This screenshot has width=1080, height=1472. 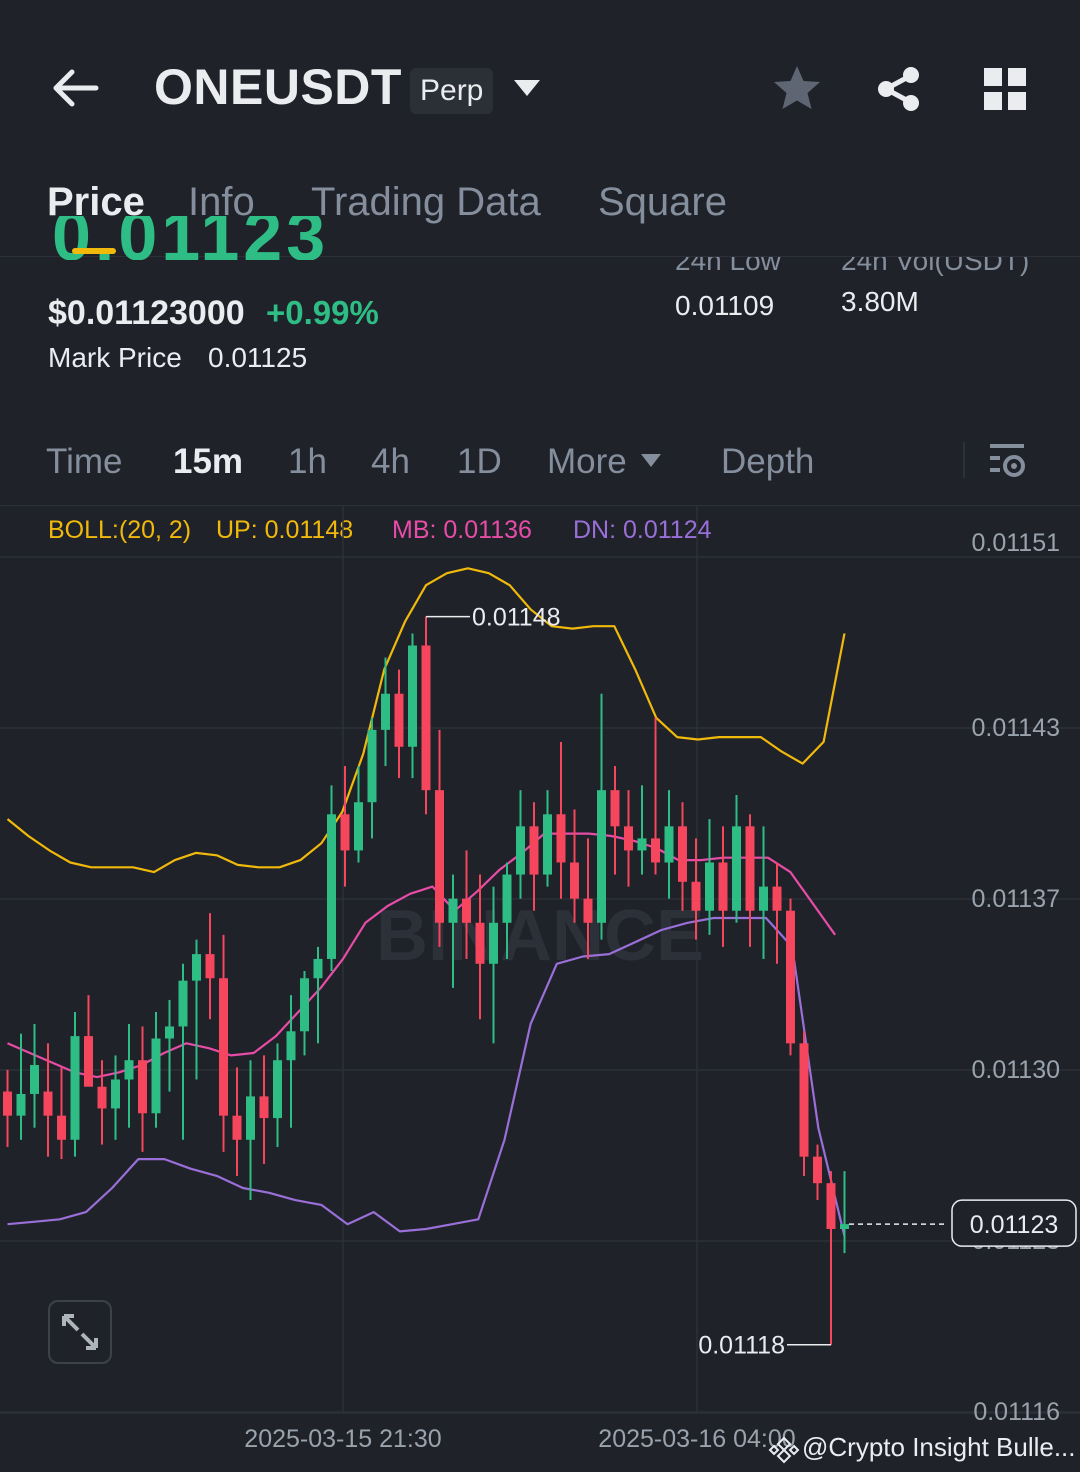 I want to click on y-tick-label: 0.01151, so click(x=1015, y=543).